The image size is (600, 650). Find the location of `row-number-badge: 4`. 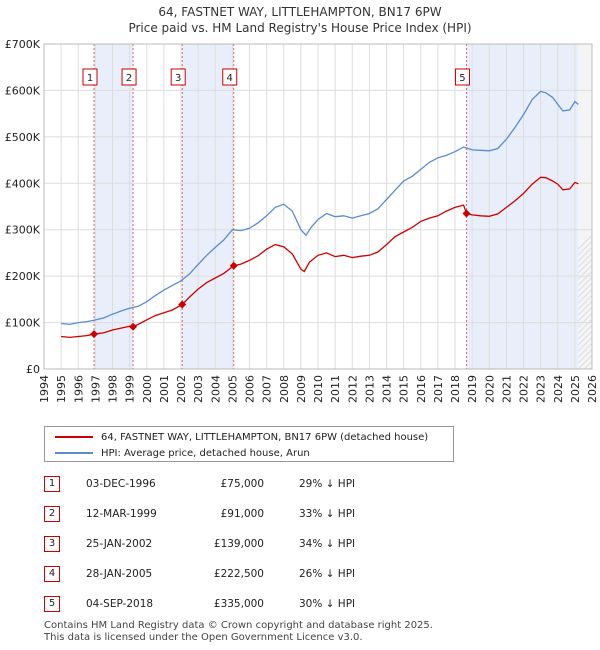

row-number-badge: 4 is located at coordinates (52, 574).